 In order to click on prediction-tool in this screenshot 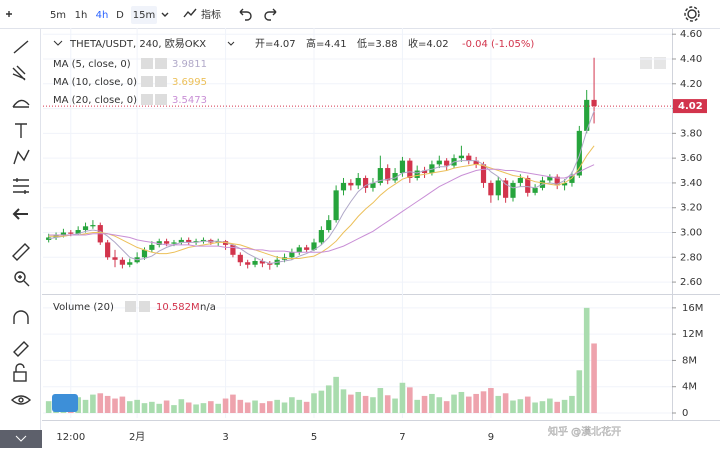, I will do `click(21, 186)`.